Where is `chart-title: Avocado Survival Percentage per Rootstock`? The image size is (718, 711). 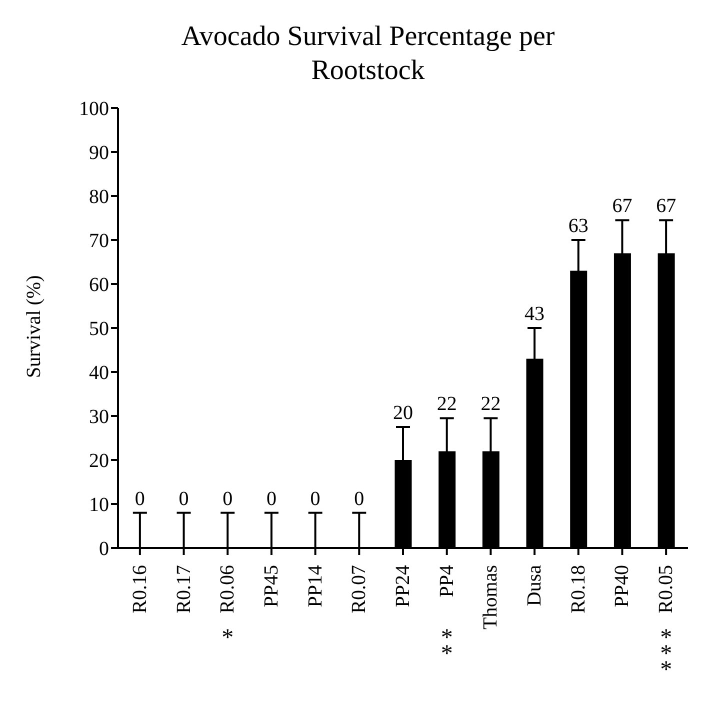 chart-title: Avocado Survival Percentage per Rootstock is located at coordinates (368, 54).